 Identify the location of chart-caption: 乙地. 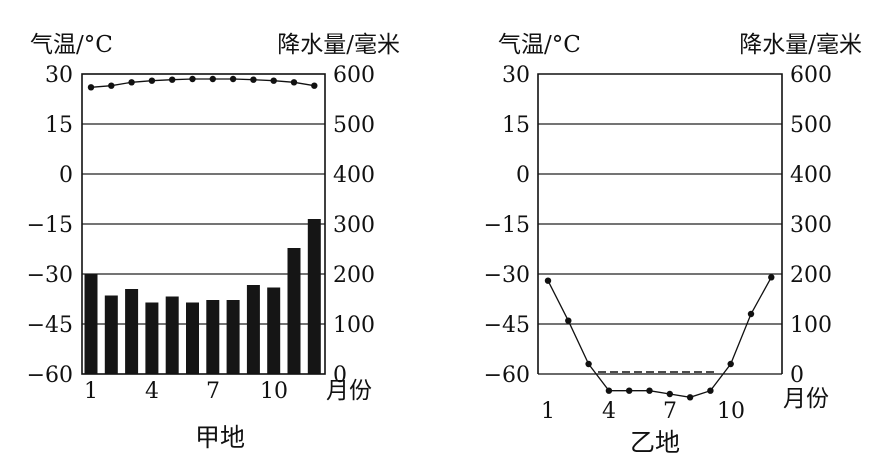
(655, 442).